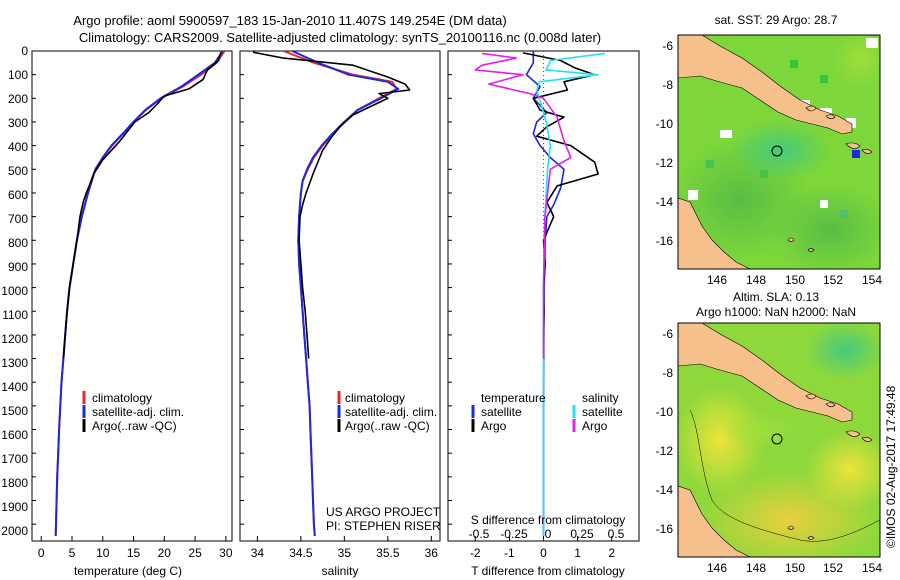  Describe the element at coordinates (14, 411) in the screenshot. I see `depth-tick: 1500` at that location.